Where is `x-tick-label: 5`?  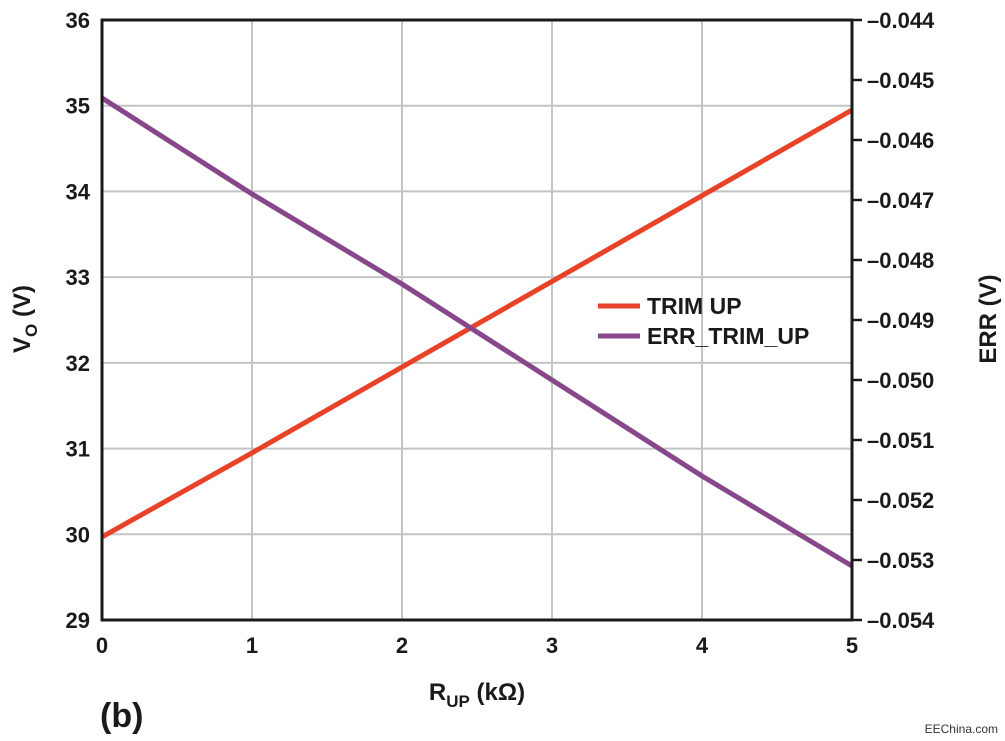
x-tick-label: 5 is located at coordinates (852, 645).